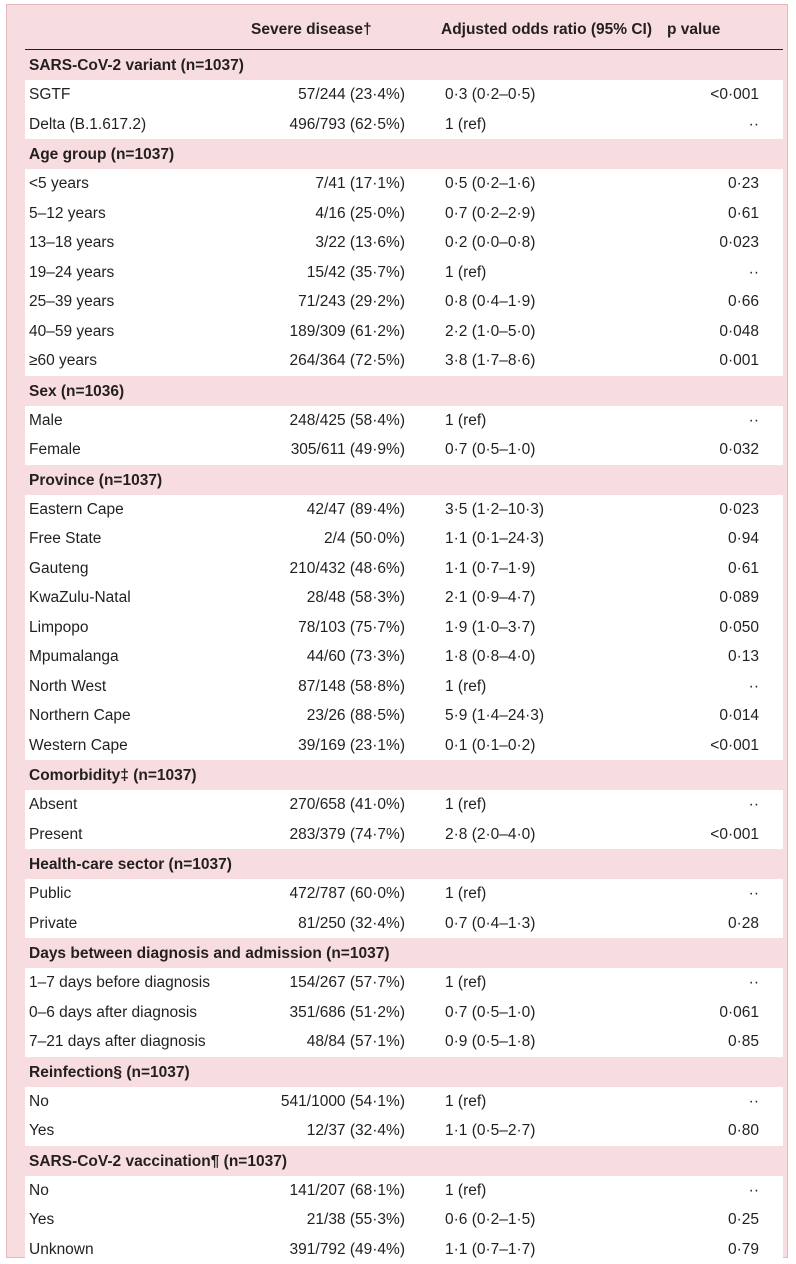 The image size is (796, 1264). What do you see at coordinates (404, 154) in the screenshot?
I see `section-header: Age group (n=1037)` at bounding box center [404, 154].